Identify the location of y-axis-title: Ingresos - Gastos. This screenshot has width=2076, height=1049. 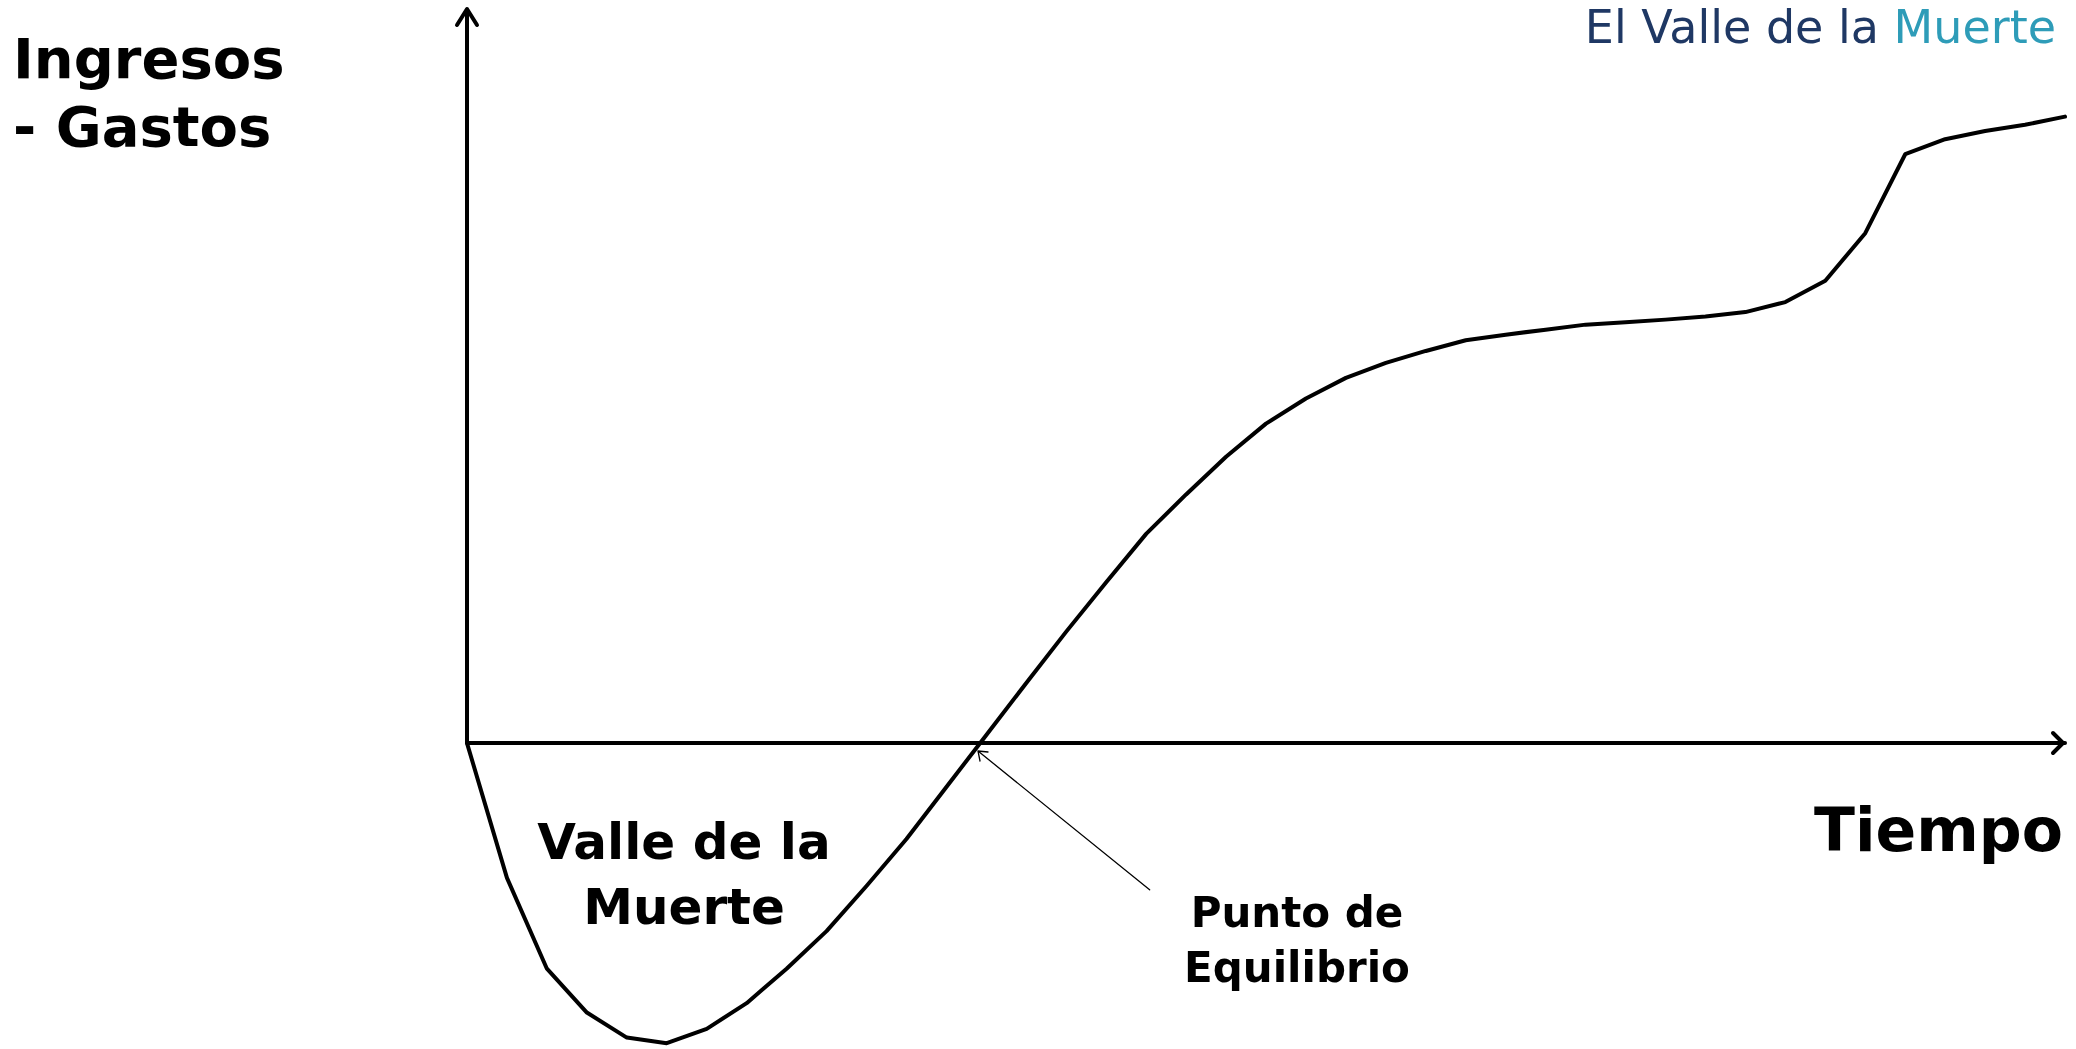
(149, 92).